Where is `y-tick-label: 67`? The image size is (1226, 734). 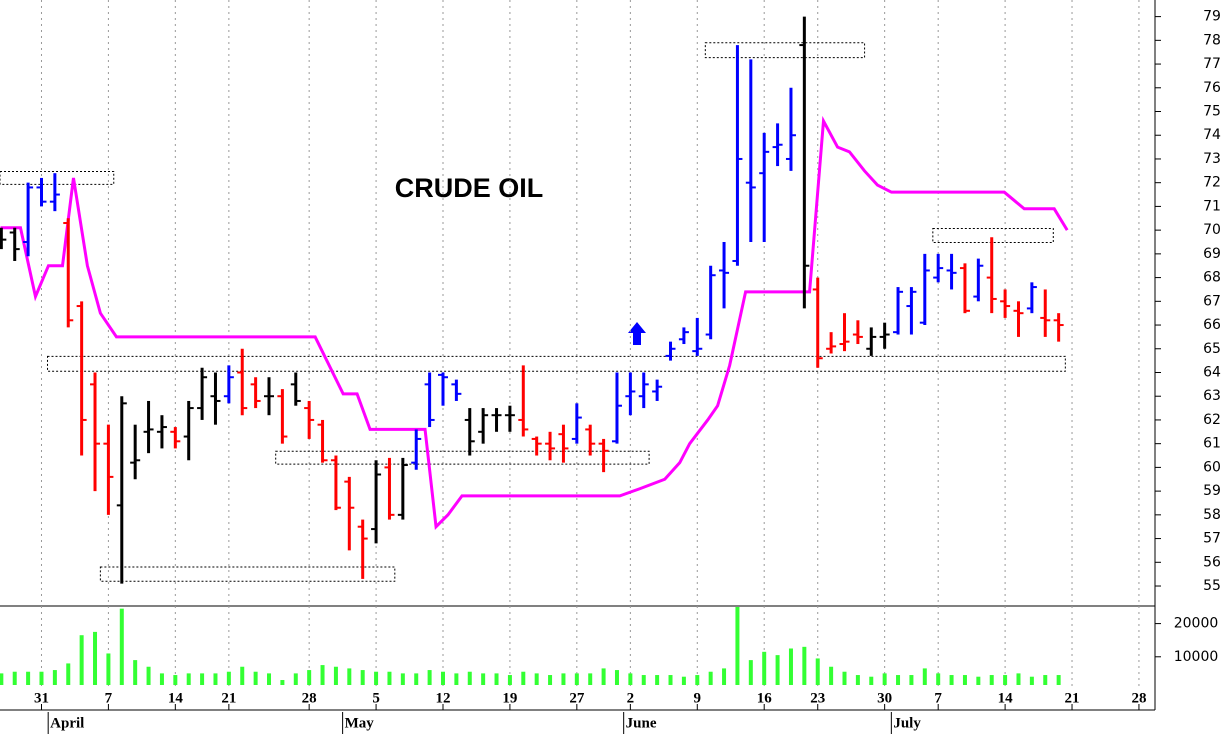
y-tick-label: 67 is located at coordinates (1212, 301).